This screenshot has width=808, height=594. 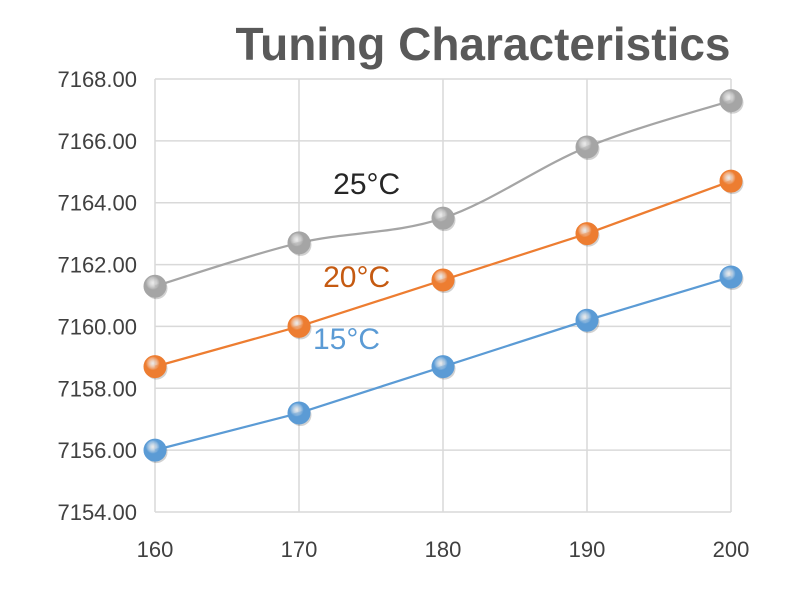 I want to click on y-tick-label: 7156.00, so click(x=97, y=450).